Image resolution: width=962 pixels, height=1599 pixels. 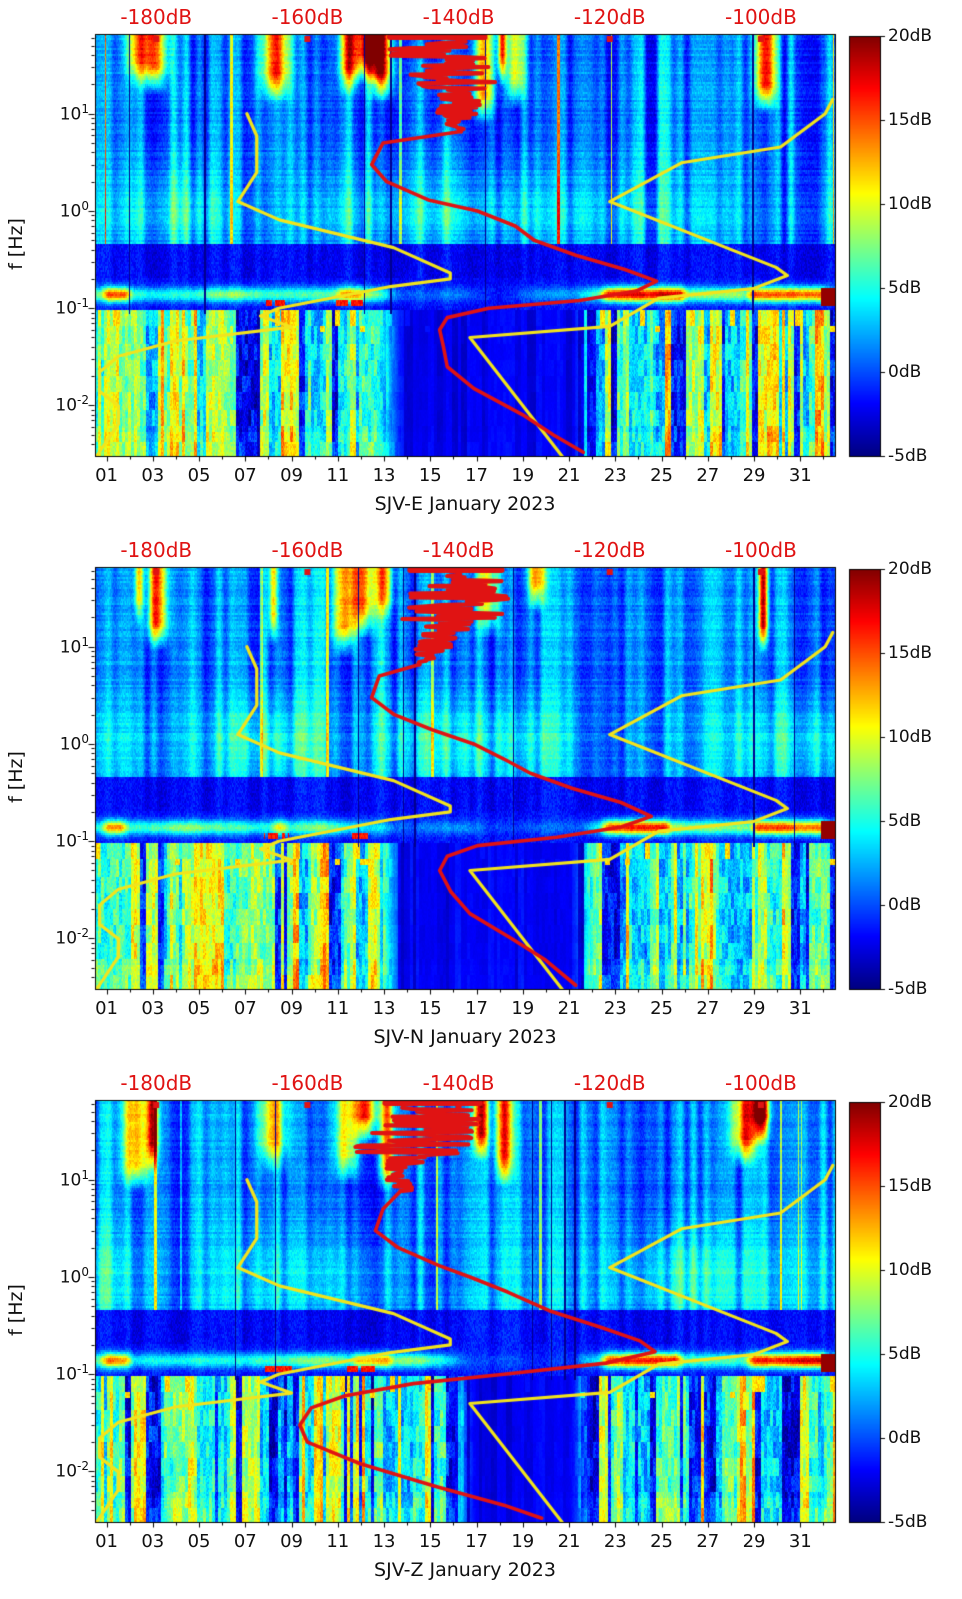 What do you see at coordinates (761, 550) in the screenshot?
I see `top-axis-label: -100dB` at bounding box center [761, 550].